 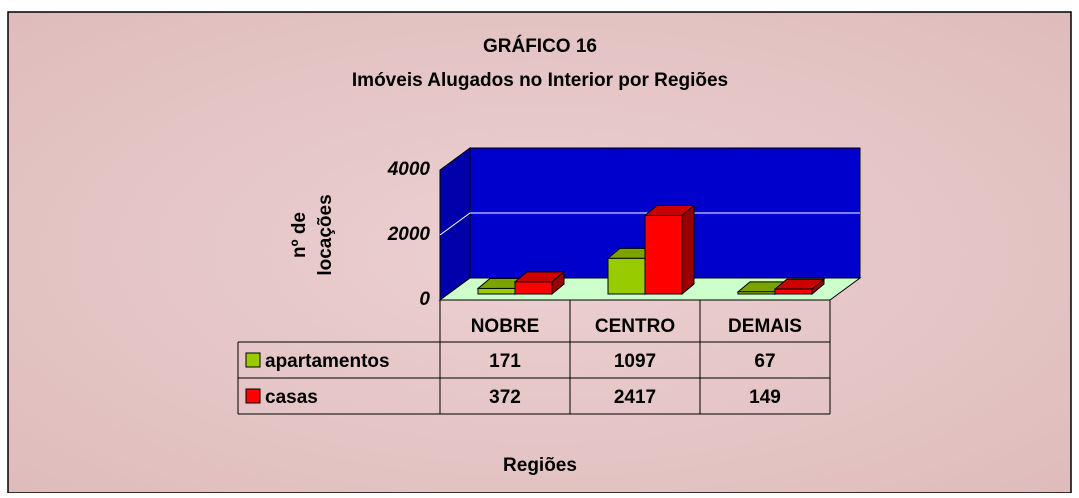 I want to click on table-value: 2417, so click(x=635, y=397).